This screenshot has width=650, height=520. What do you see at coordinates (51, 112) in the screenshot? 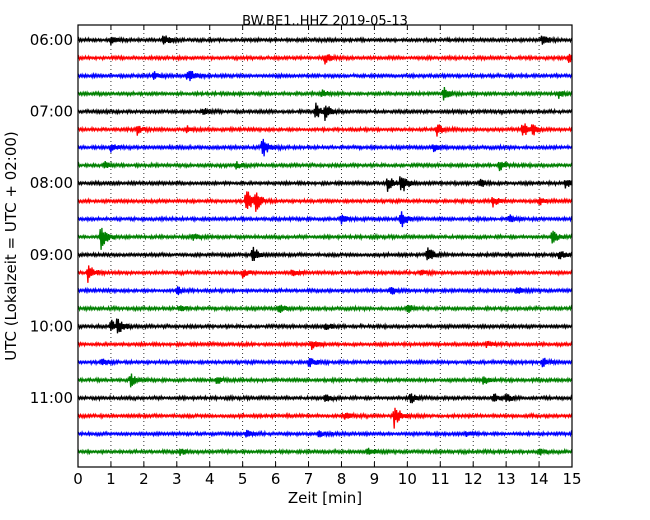
I see `y-tick-label: 07:00` at bounding box center [51, 112].